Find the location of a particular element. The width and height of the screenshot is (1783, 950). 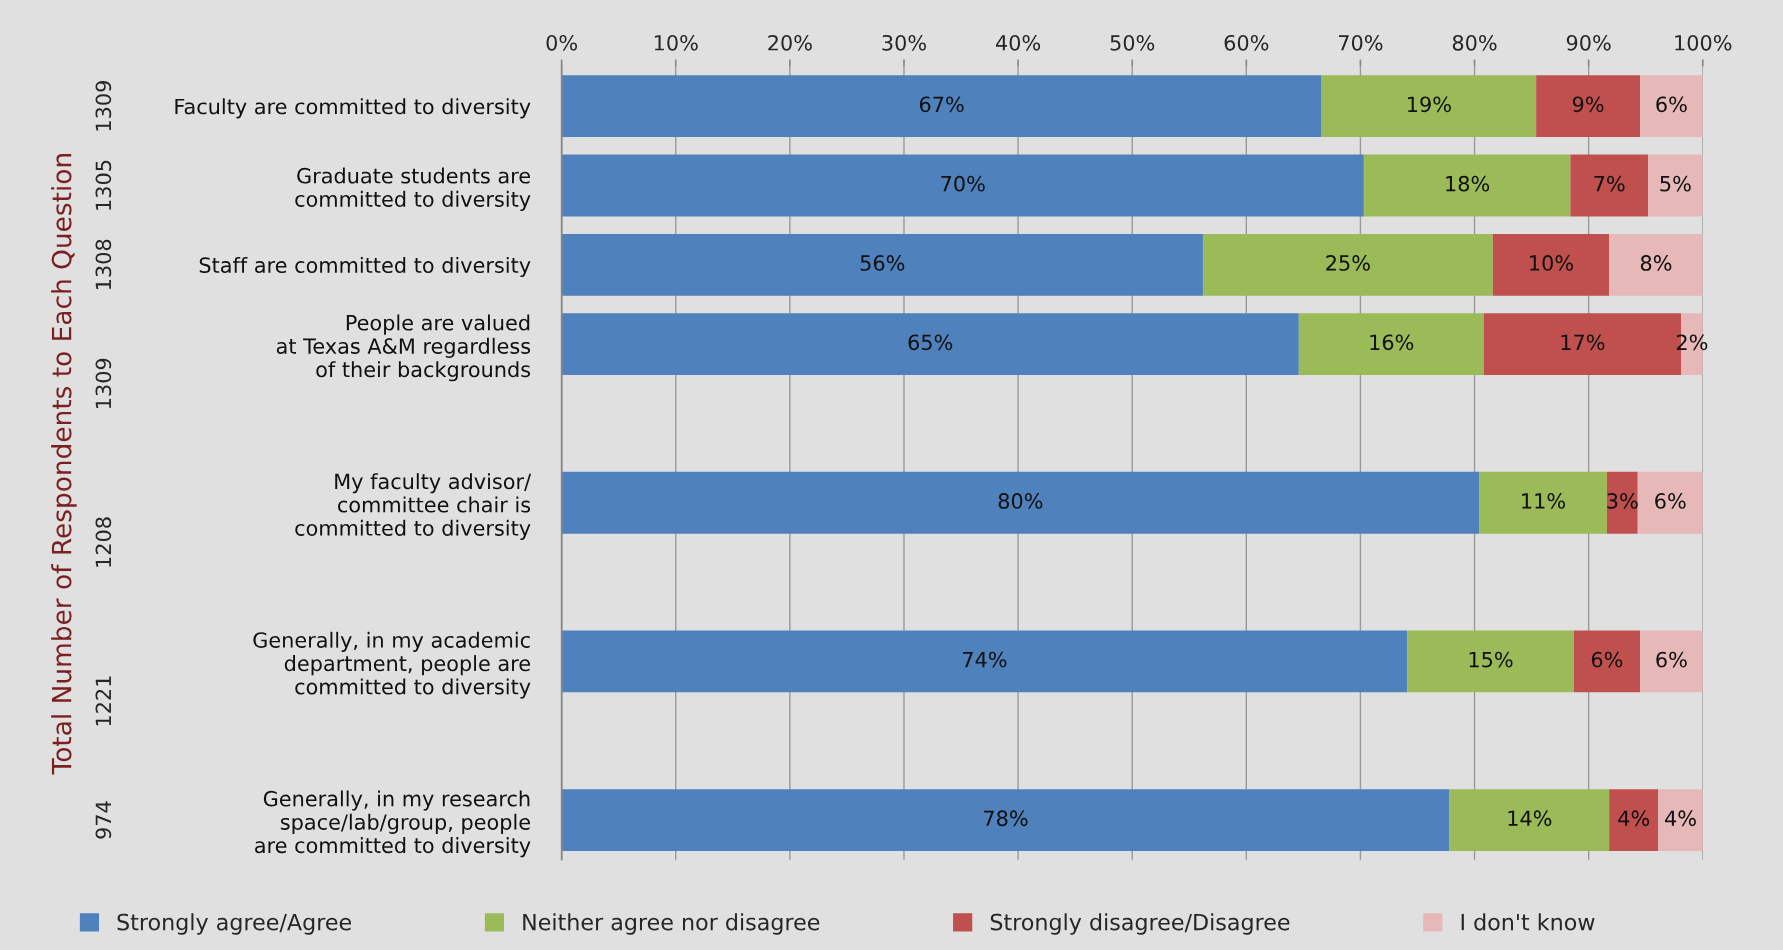

data-label: 11% is located at coordinates (1544, 501).